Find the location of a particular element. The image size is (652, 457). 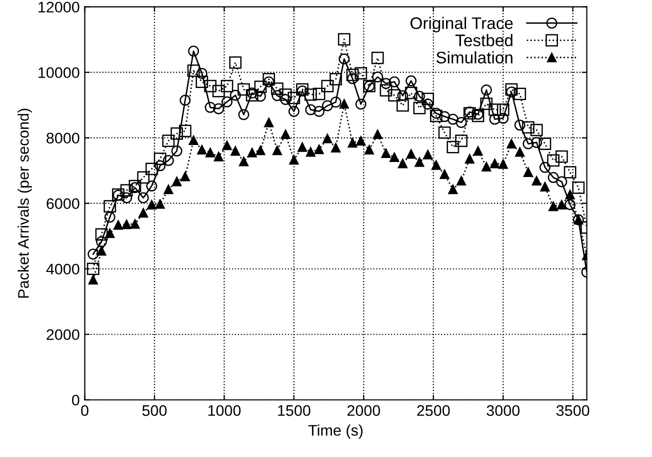

x-tick-label: 3500 is located at coordinates (573, 410).